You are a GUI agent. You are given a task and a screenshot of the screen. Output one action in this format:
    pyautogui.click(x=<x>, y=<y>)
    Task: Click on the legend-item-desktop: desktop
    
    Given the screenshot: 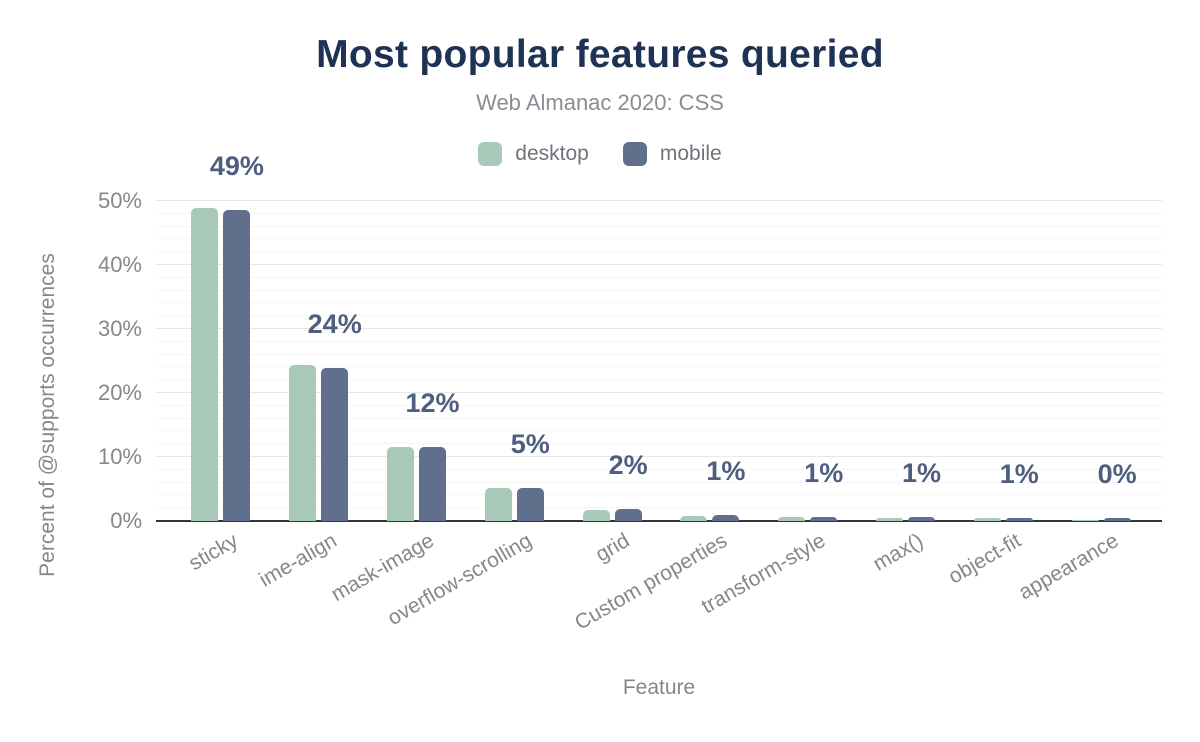 What is the action you would take?
    pyautogui.click(x=533, y=154)
    